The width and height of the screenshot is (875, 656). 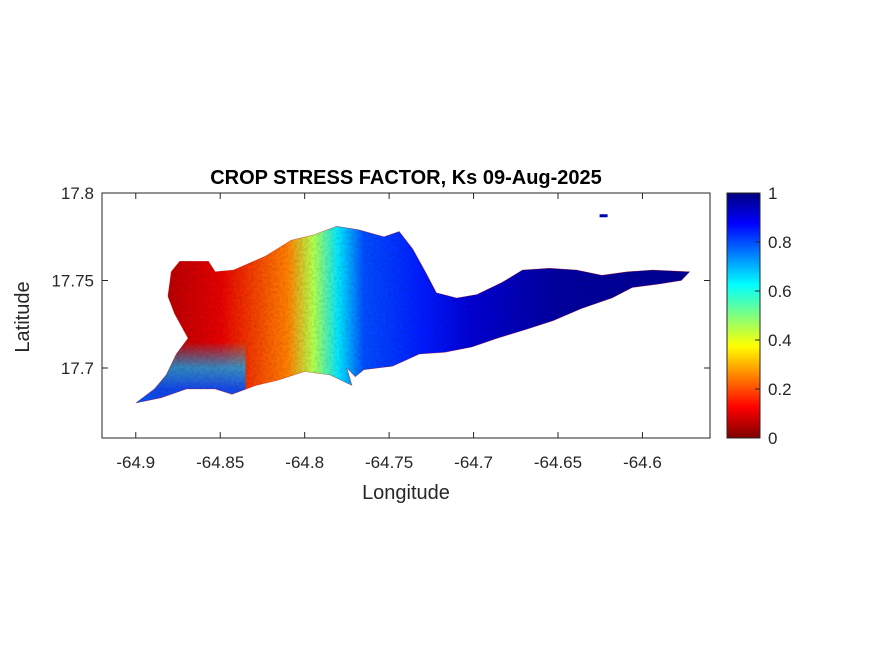 What do you see at coordinates (77, 368) in the screenshot?
I see `y-tick-label: 17.7` at bounding box center [77, 368].